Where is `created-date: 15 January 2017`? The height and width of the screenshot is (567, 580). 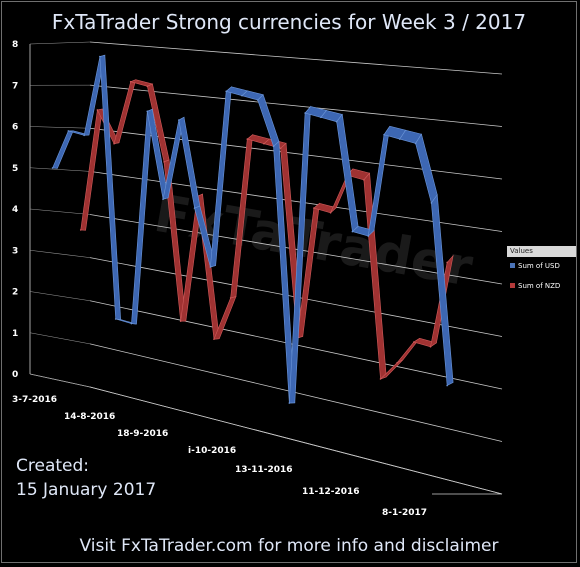 created-date: 15 January 2017 is located at coordinates (86, 490).